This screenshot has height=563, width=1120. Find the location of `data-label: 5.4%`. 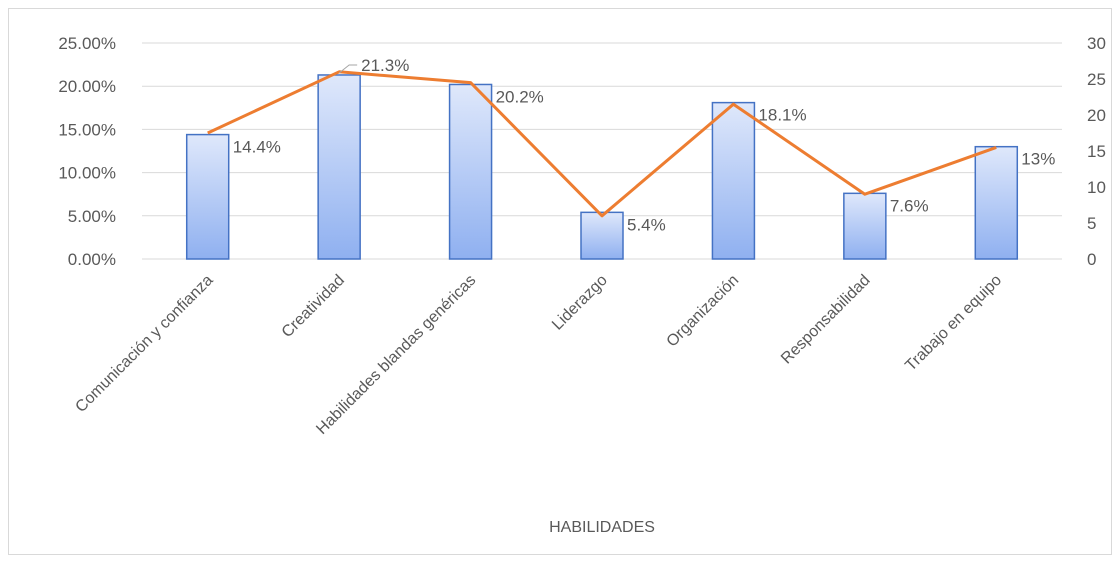

data-label: 5.4% is located at coordinates (646, 224).